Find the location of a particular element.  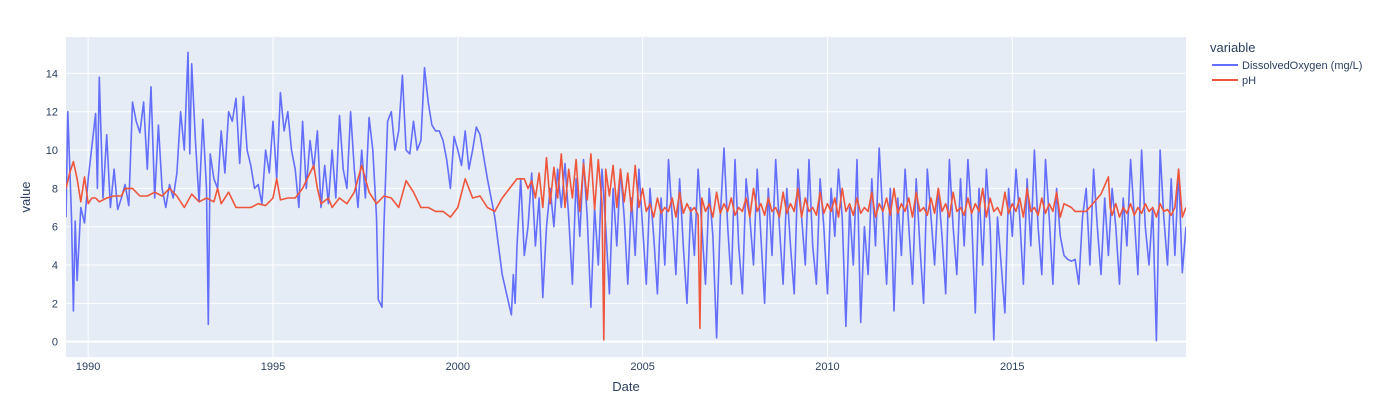

y-tick-label: 0 is located at coordinates (55, 343).